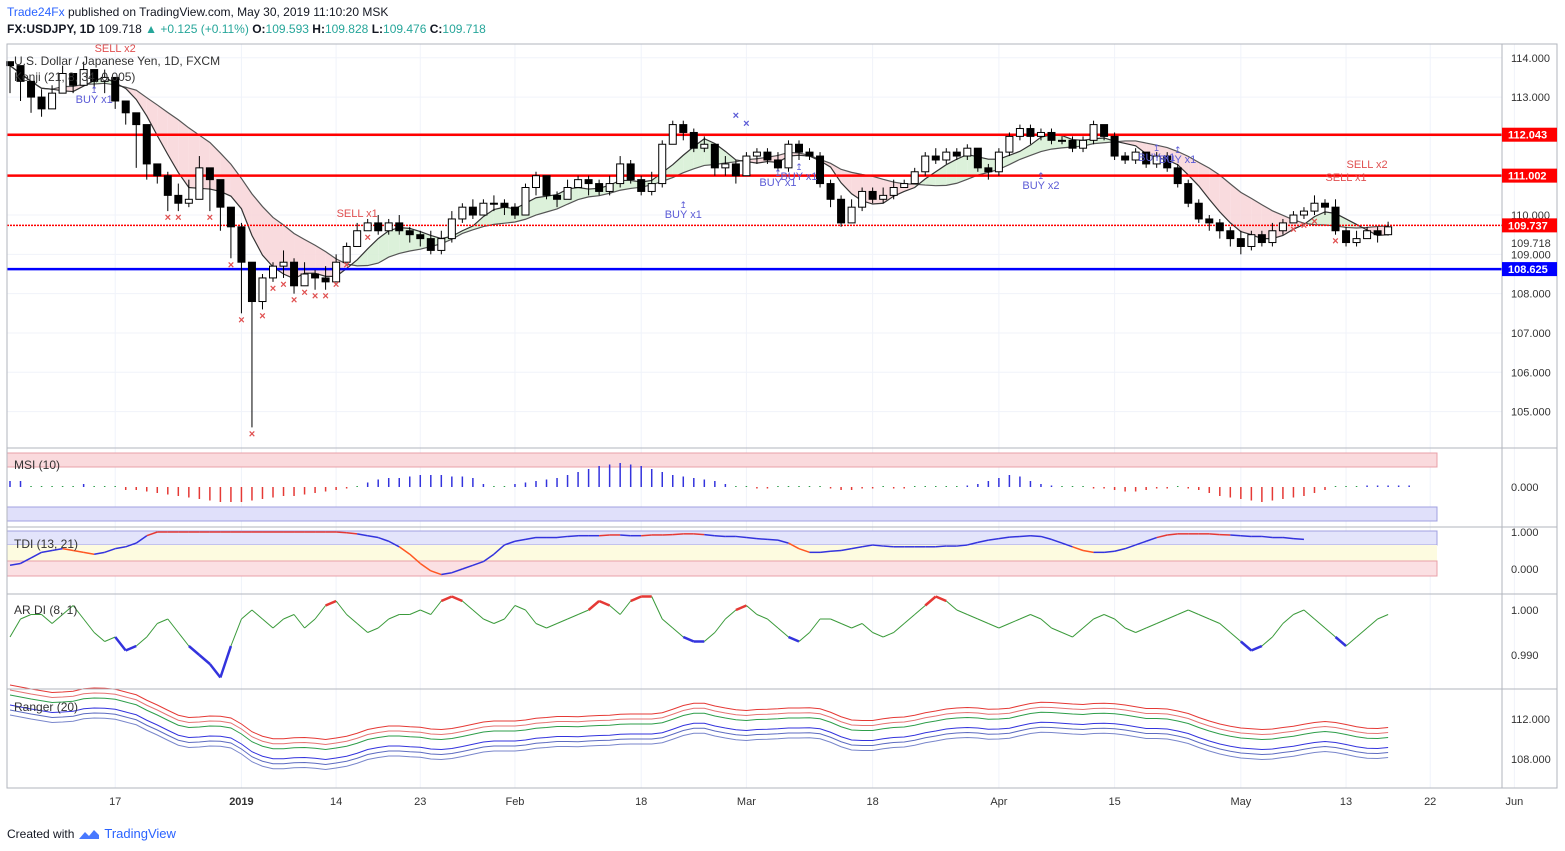 The width and height of the screenshot is (1565, 851). I want to click on x-tick-label: 13, so click(1346, 802).